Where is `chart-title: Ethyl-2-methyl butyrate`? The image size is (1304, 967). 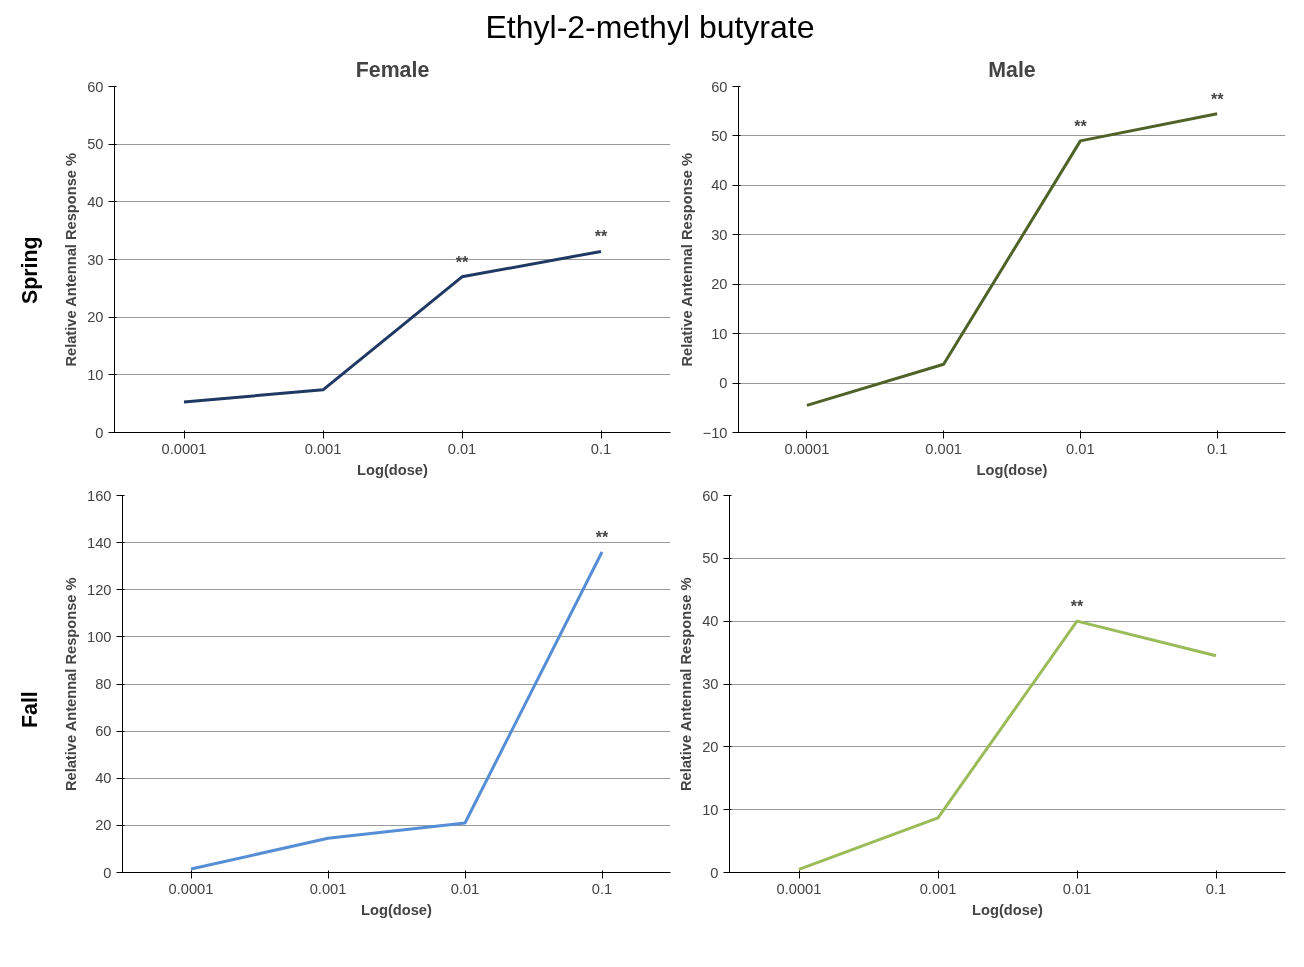
chart-title: Ethyl-2-methyl butyrate is located at coordinates (650, 27).